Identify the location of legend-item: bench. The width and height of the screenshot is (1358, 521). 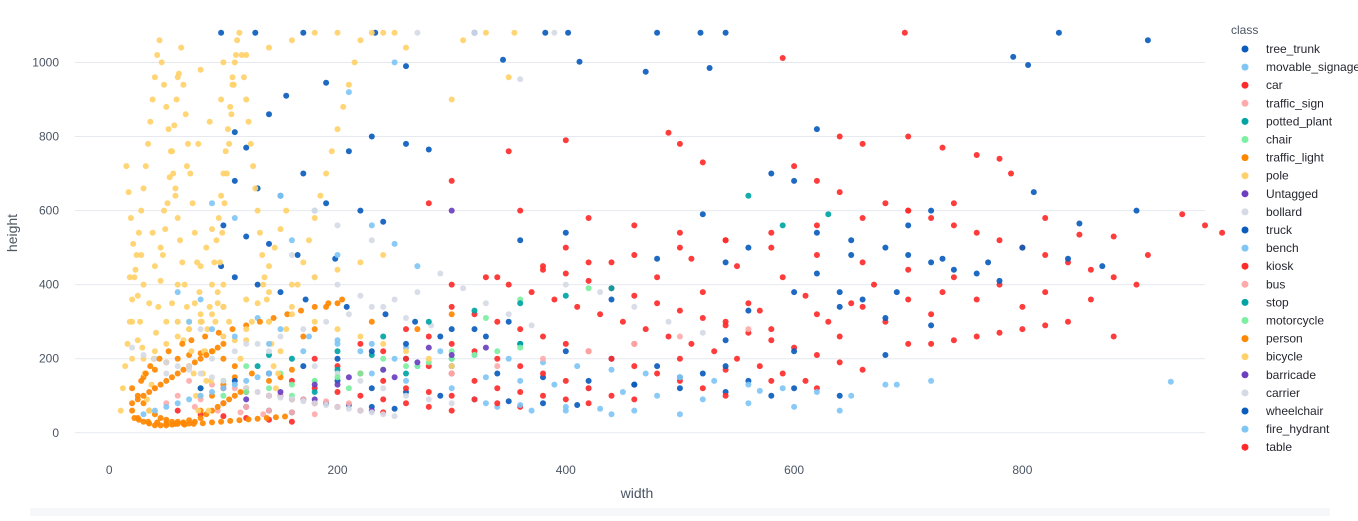
(1270, 248).